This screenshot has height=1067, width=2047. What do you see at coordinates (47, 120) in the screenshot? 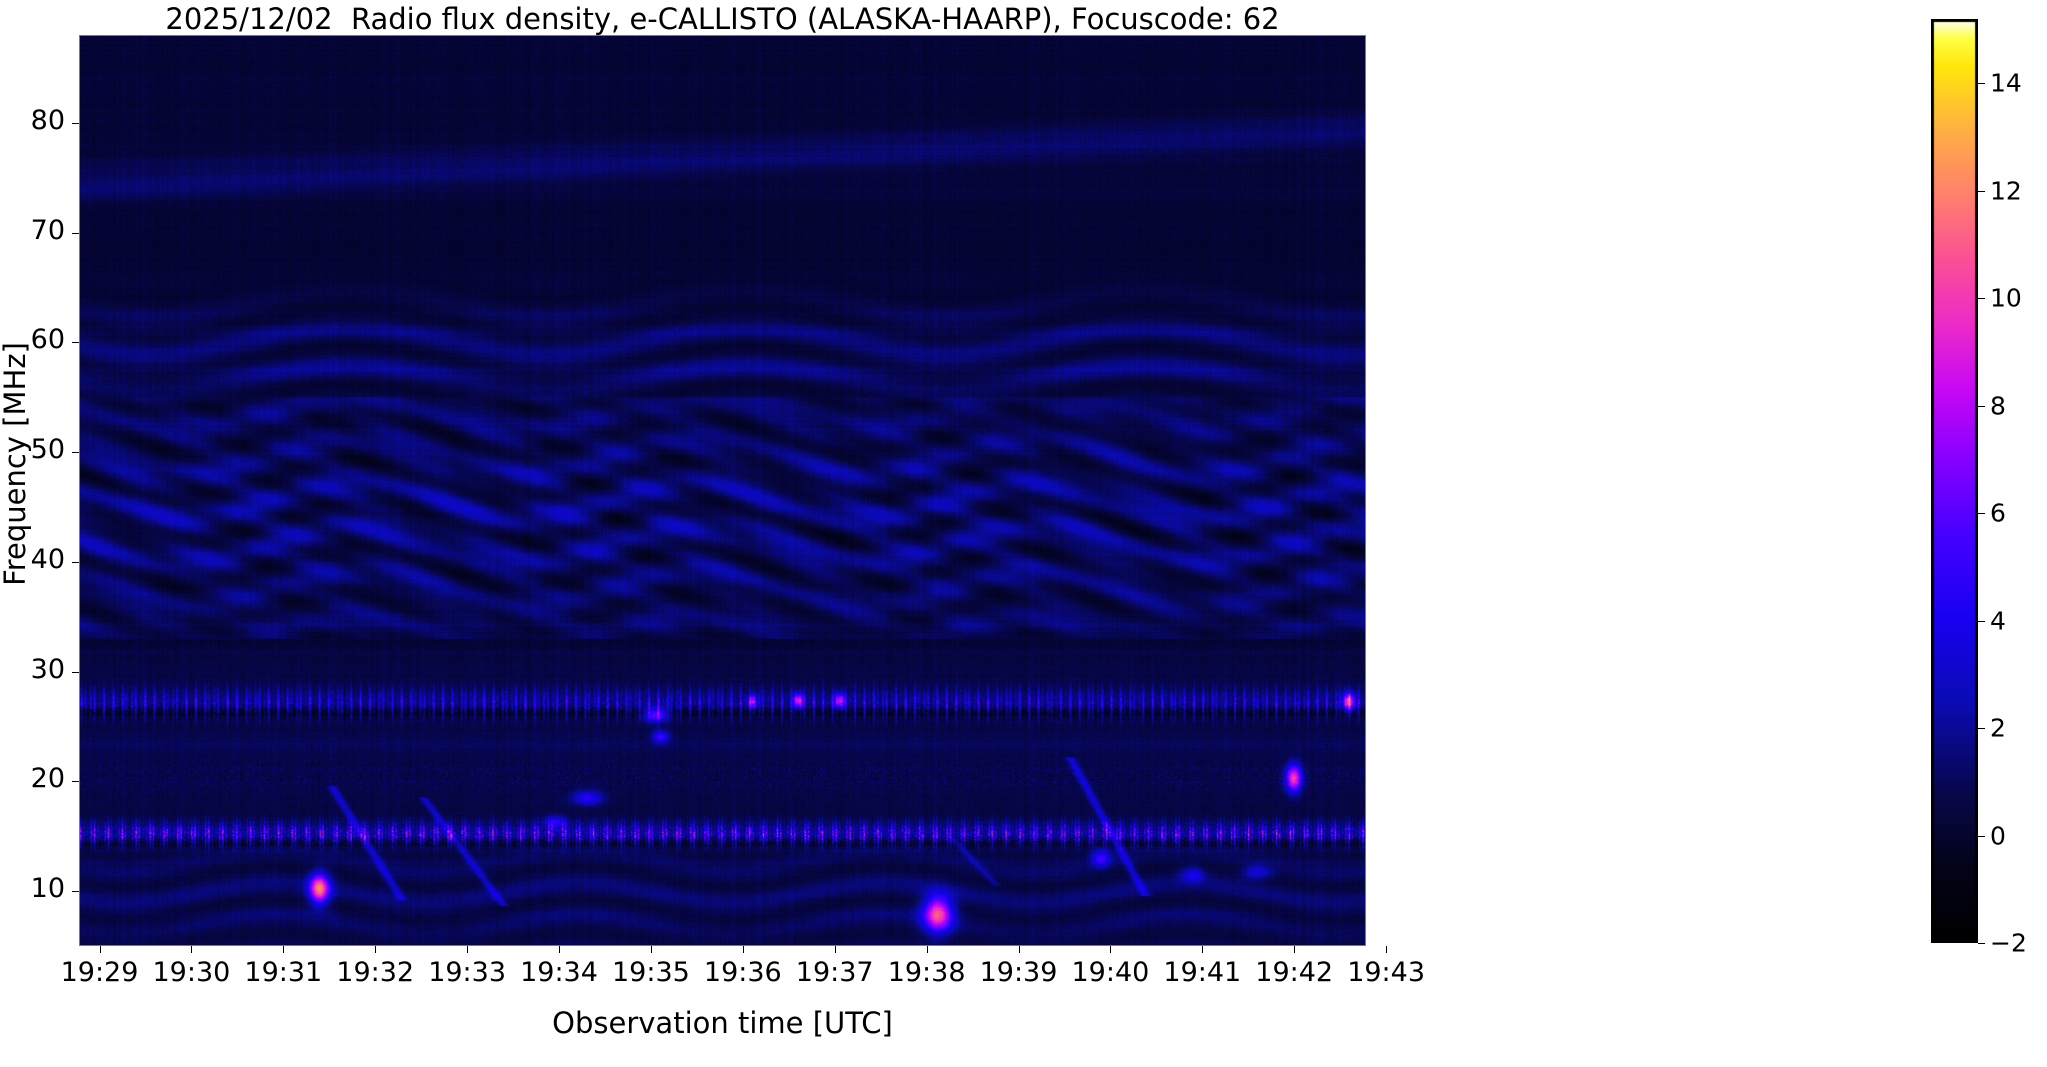
I see `y-tick-label: 80` at bounding box center [47, 120].